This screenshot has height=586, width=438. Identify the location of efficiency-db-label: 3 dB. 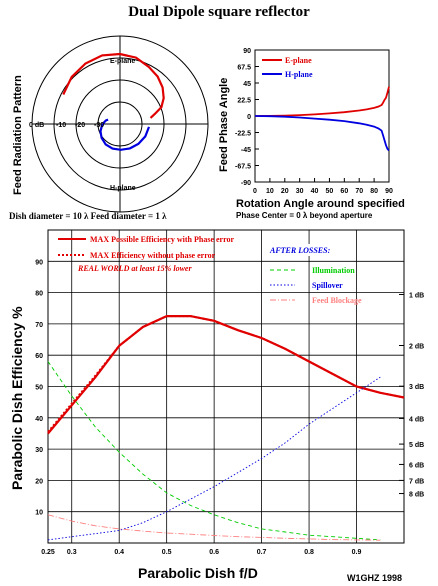
(416, 387).